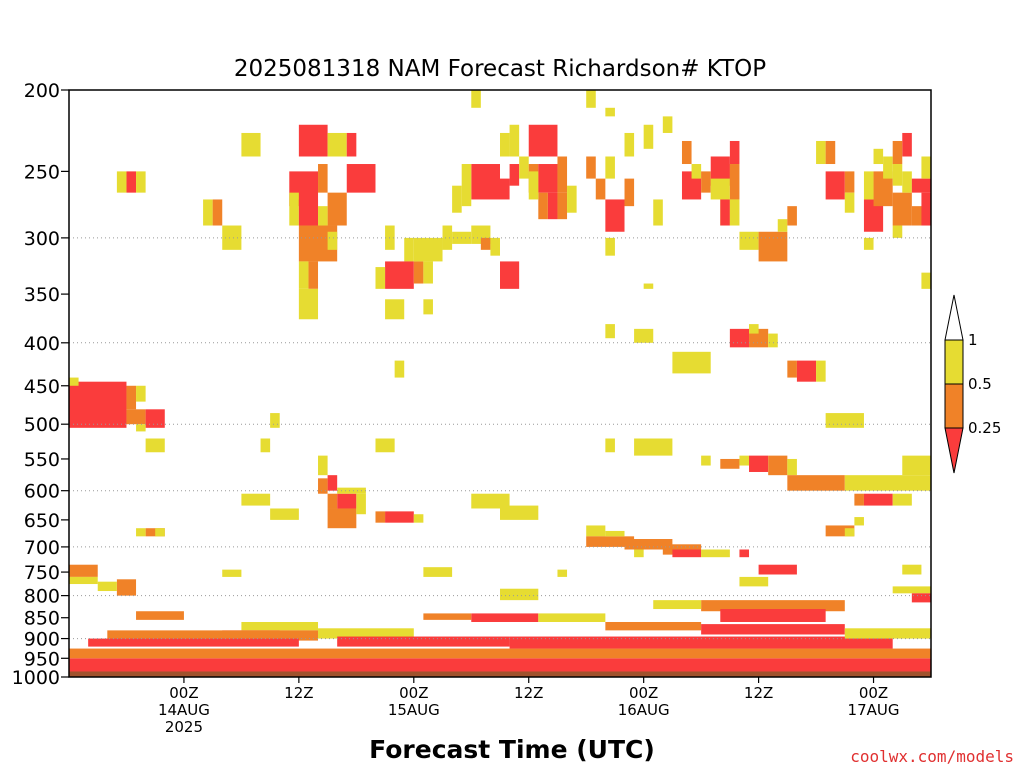  Describe the element at coordinates (36, 678) in the screenshot. I see `y-tick-label: 1000` at that location.